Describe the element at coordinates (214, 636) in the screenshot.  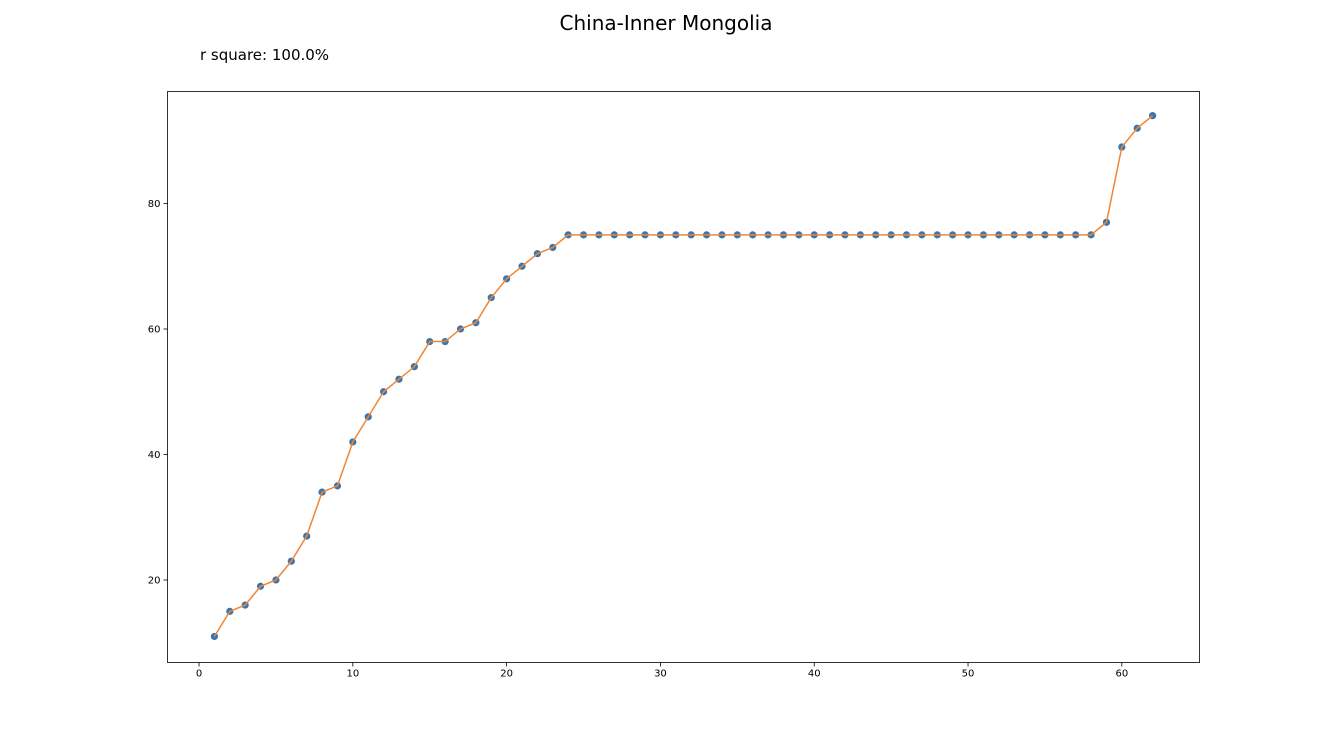
I see `data-point` at that location.